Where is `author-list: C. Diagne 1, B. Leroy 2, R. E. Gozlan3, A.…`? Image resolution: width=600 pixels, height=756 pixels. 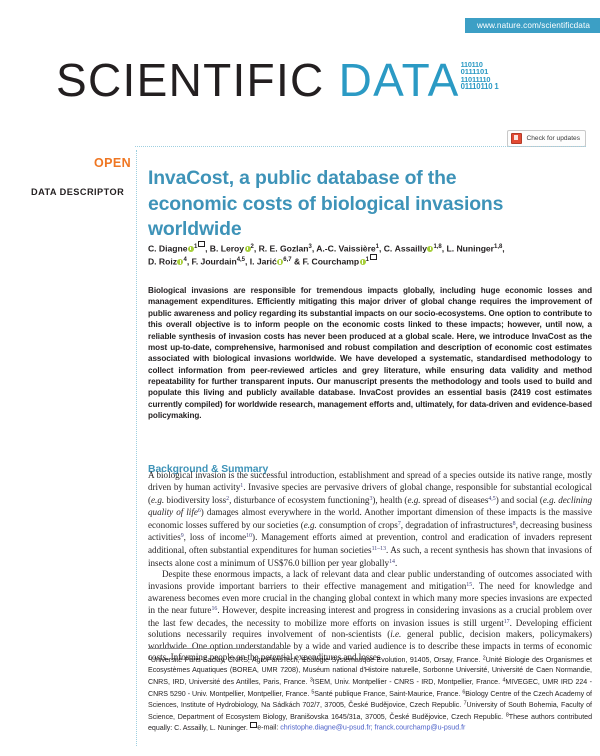 author-list: C. Diagne 1, B. Leroy 2, R. E. Gozlan3, A.… is located at coordinates (370, 254).